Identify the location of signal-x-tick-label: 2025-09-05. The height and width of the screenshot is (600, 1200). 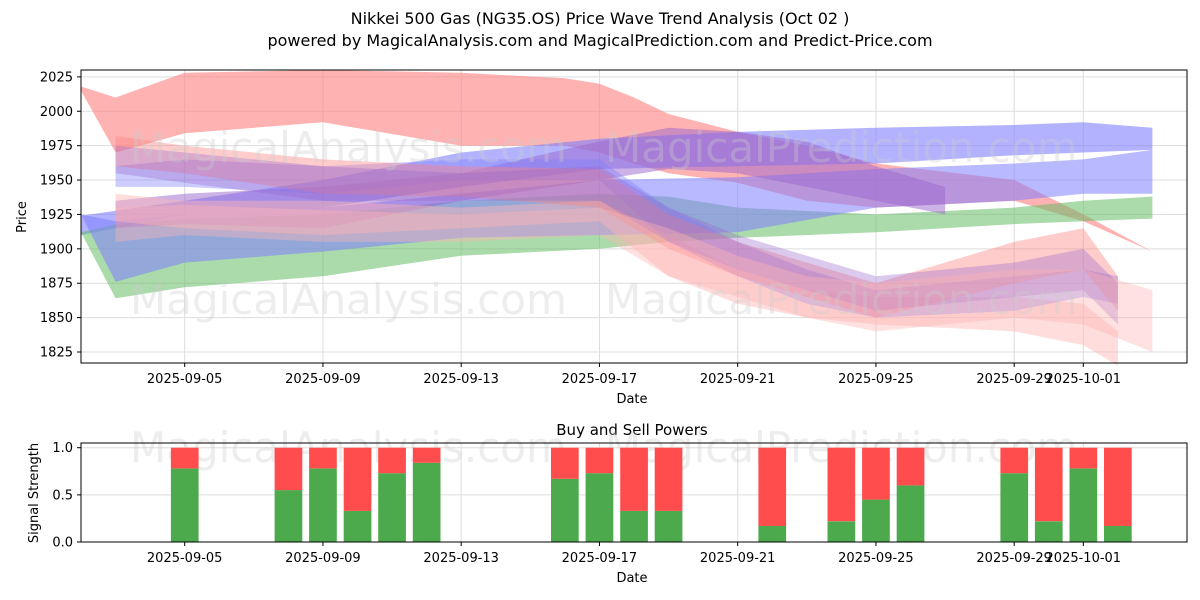
(185, 558).